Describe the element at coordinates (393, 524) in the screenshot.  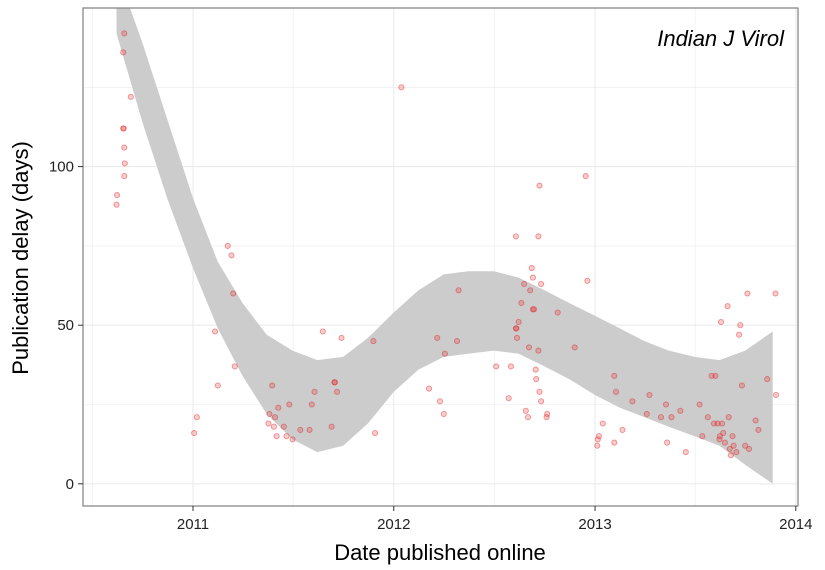
I see `x-tick-label: 2012` at that location.